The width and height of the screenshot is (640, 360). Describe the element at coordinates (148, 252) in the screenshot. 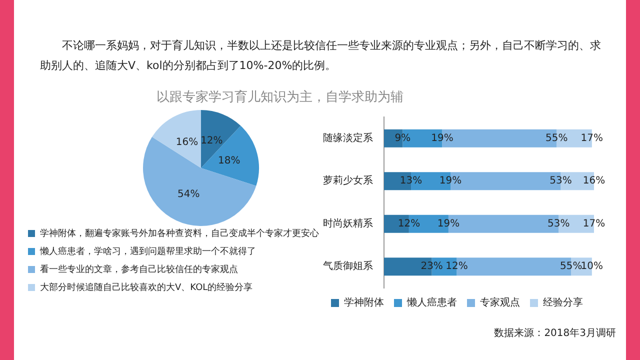

I see `legend-label: 懒人癌患者，学啥习，遇到问题帮里求助一个不就得了` at that location.